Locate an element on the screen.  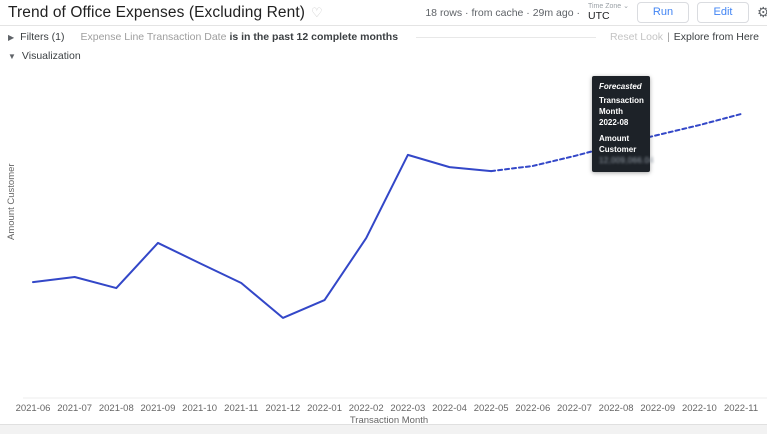
query-status: 18 rows · from cache · 29m ago · is located at coordinates (502, 12).